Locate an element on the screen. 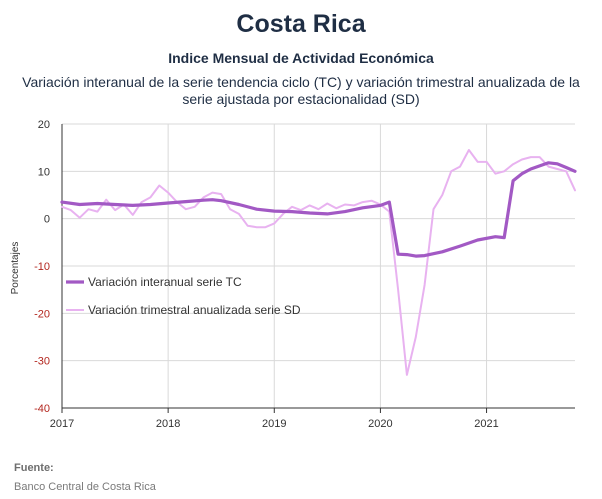  source-text: Banco Central de Costa Rica is located at coordinates (85, 487).